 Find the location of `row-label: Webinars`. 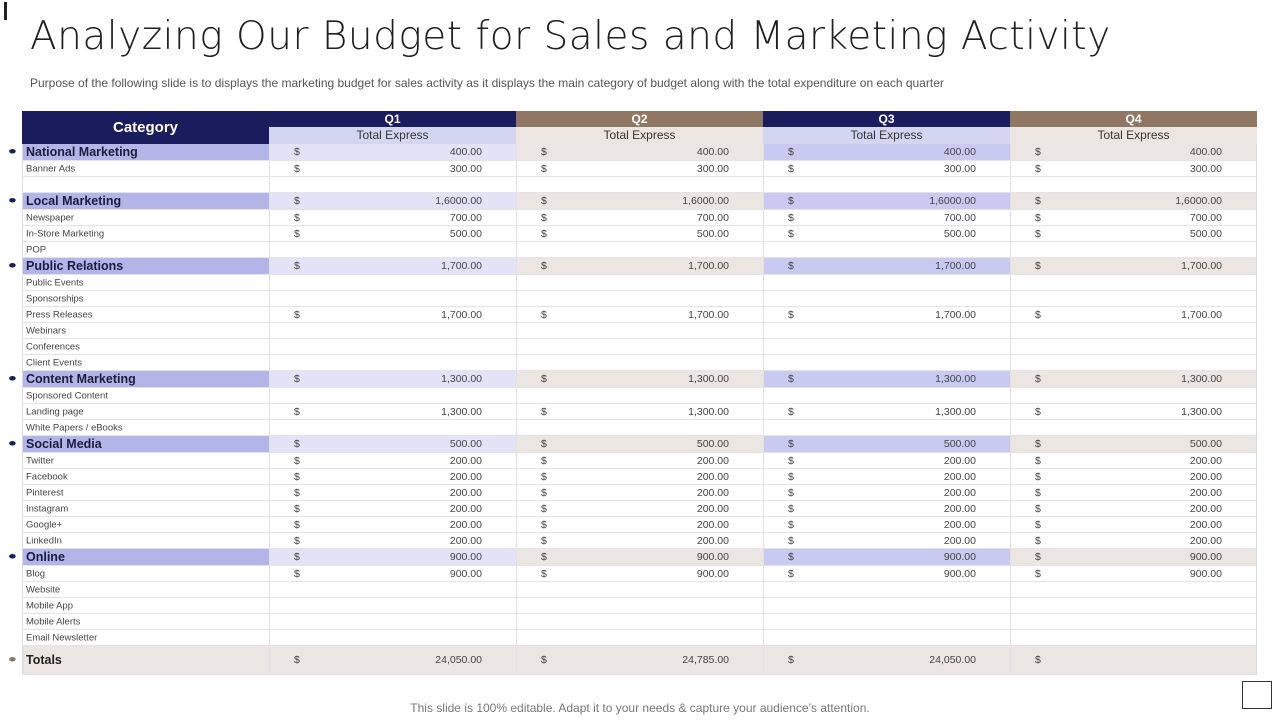

row-label: Webinars is located at coordinates (46, 330).